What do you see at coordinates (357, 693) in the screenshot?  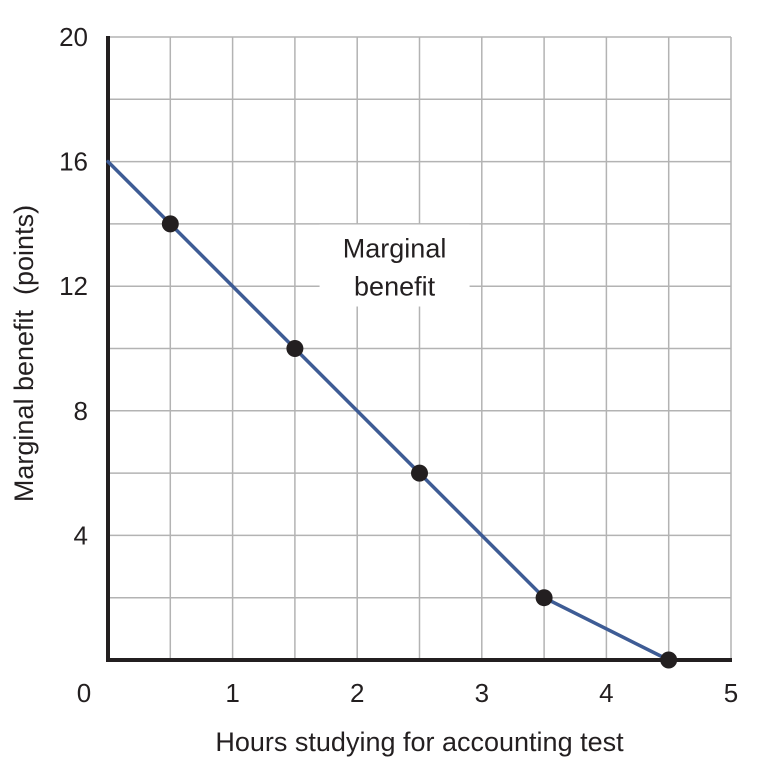 I see `x-tick-label: 2` at bounding box center [357, 693].